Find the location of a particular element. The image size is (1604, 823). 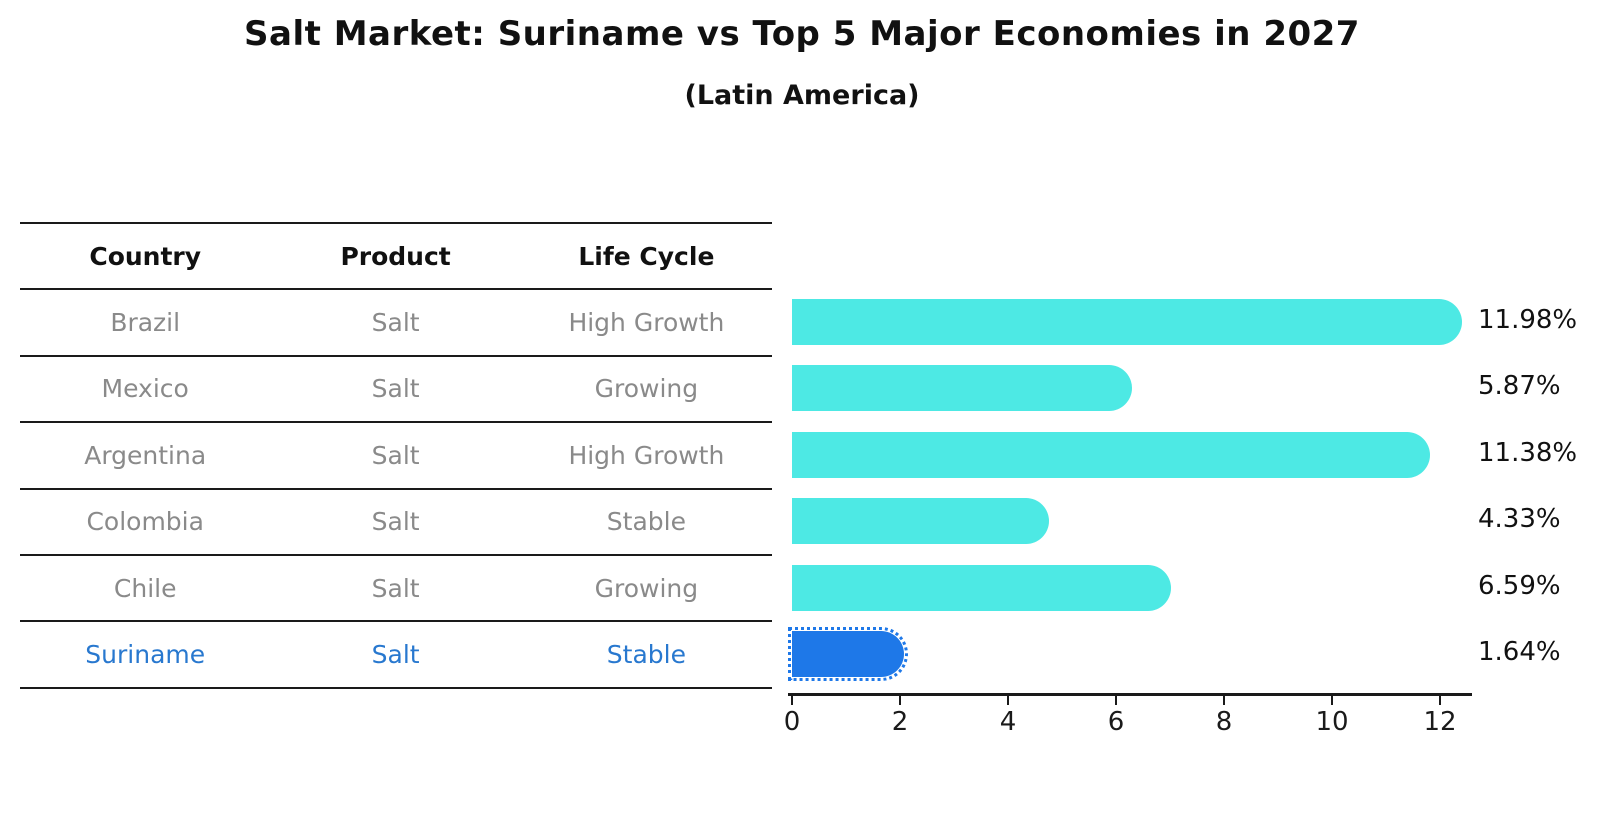

x-axis-tick-label: 10 is located at coordinates (1332, 722).